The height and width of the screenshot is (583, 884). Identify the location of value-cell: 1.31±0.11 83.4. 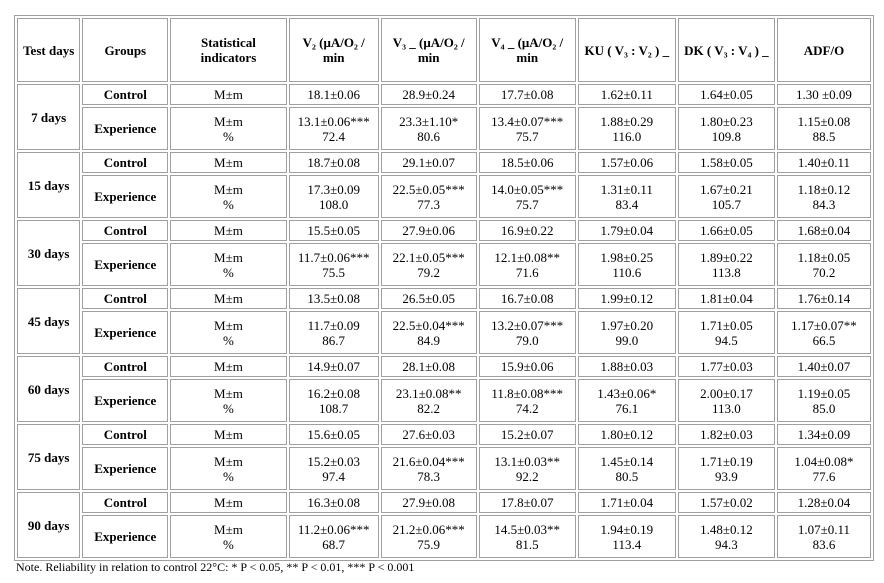
(626, 196).